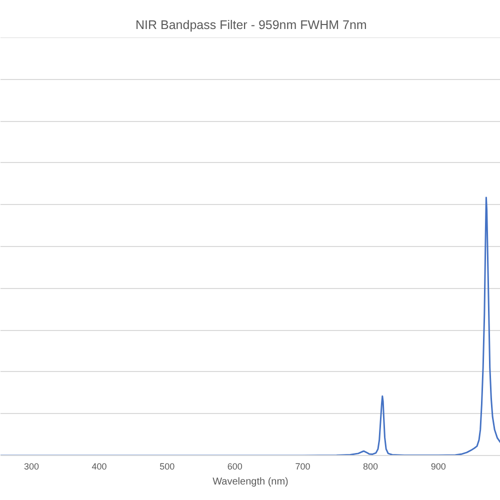 Image resolution: width=500 pixels, height=500 pixels. I want to click on x-tick-label: 400, so click(99, 467).